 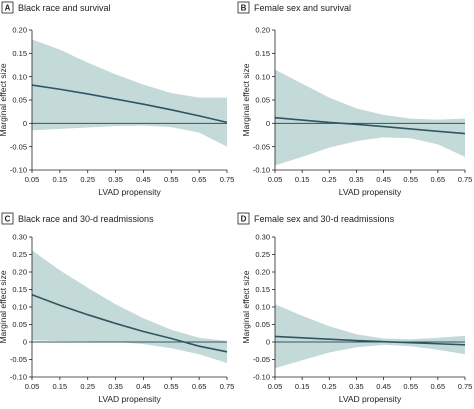 I want to click on panel-c-y-tick-label: 0.30, so click(x=19, y=237).